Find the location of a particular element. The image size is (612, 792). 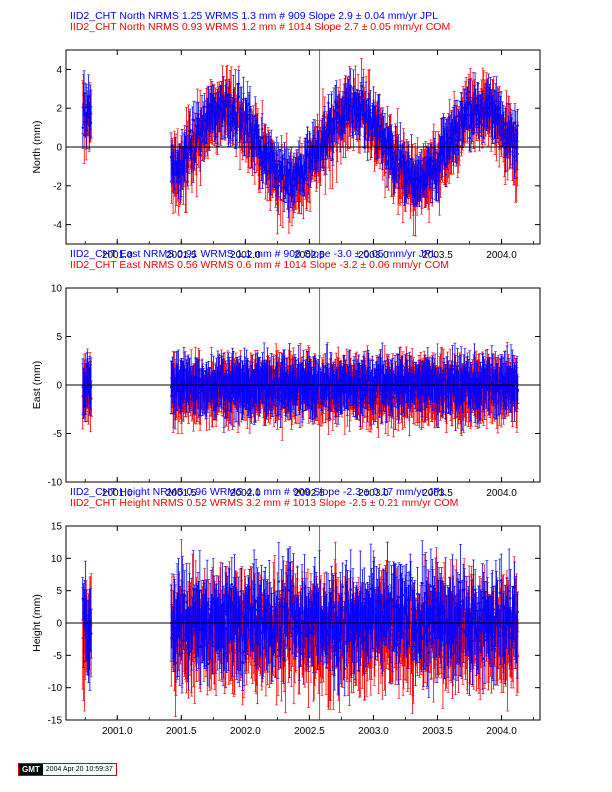

x-tick-label: 2001.0 is located at coordinates (117, 255).